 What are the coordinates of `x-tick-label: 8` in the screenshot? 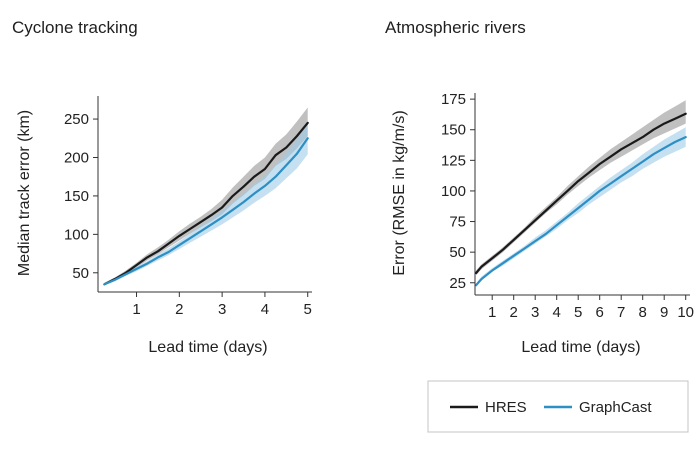 It's located at (643, 312).